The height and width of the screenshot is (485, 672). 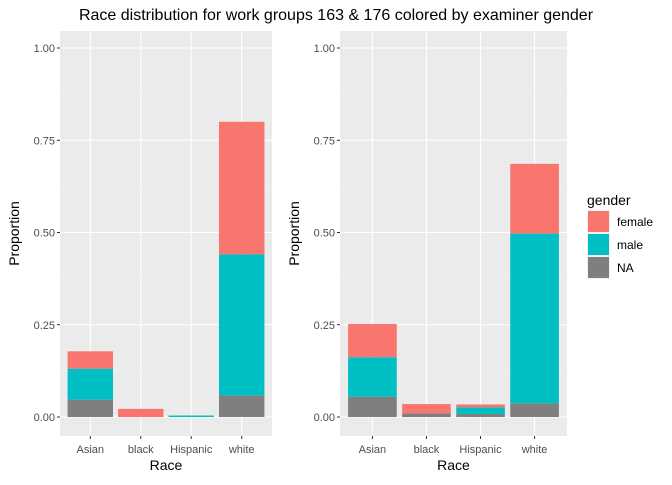 I want to click on legend: gender female male NA, so click(x=620, y=235).